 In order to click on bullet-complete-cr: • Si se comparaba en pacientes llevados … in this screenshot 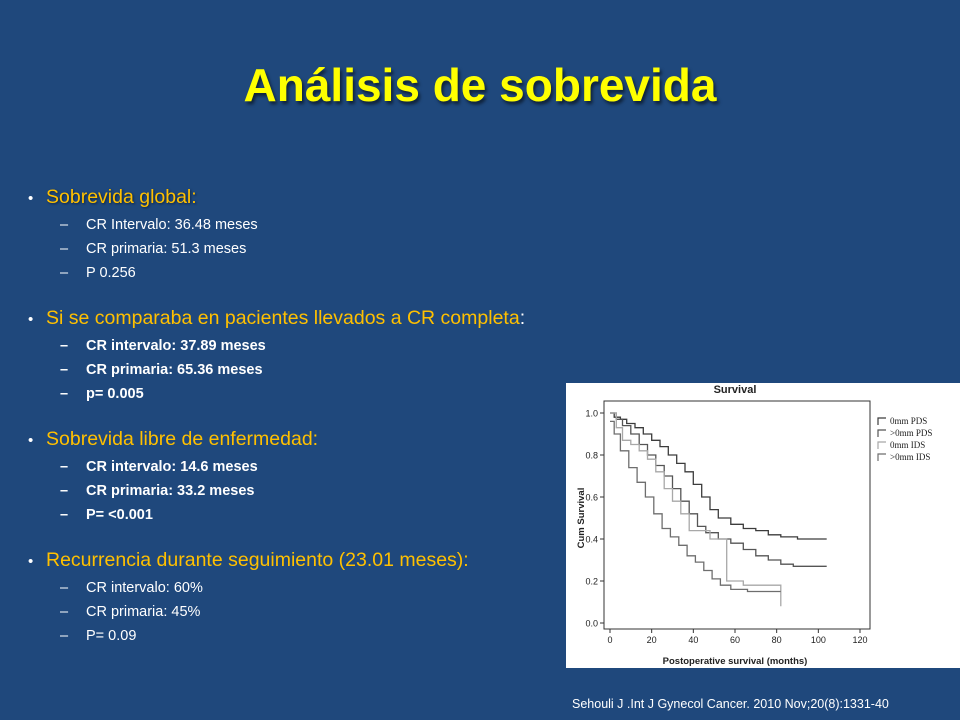, I will do `click(308, 318)`.